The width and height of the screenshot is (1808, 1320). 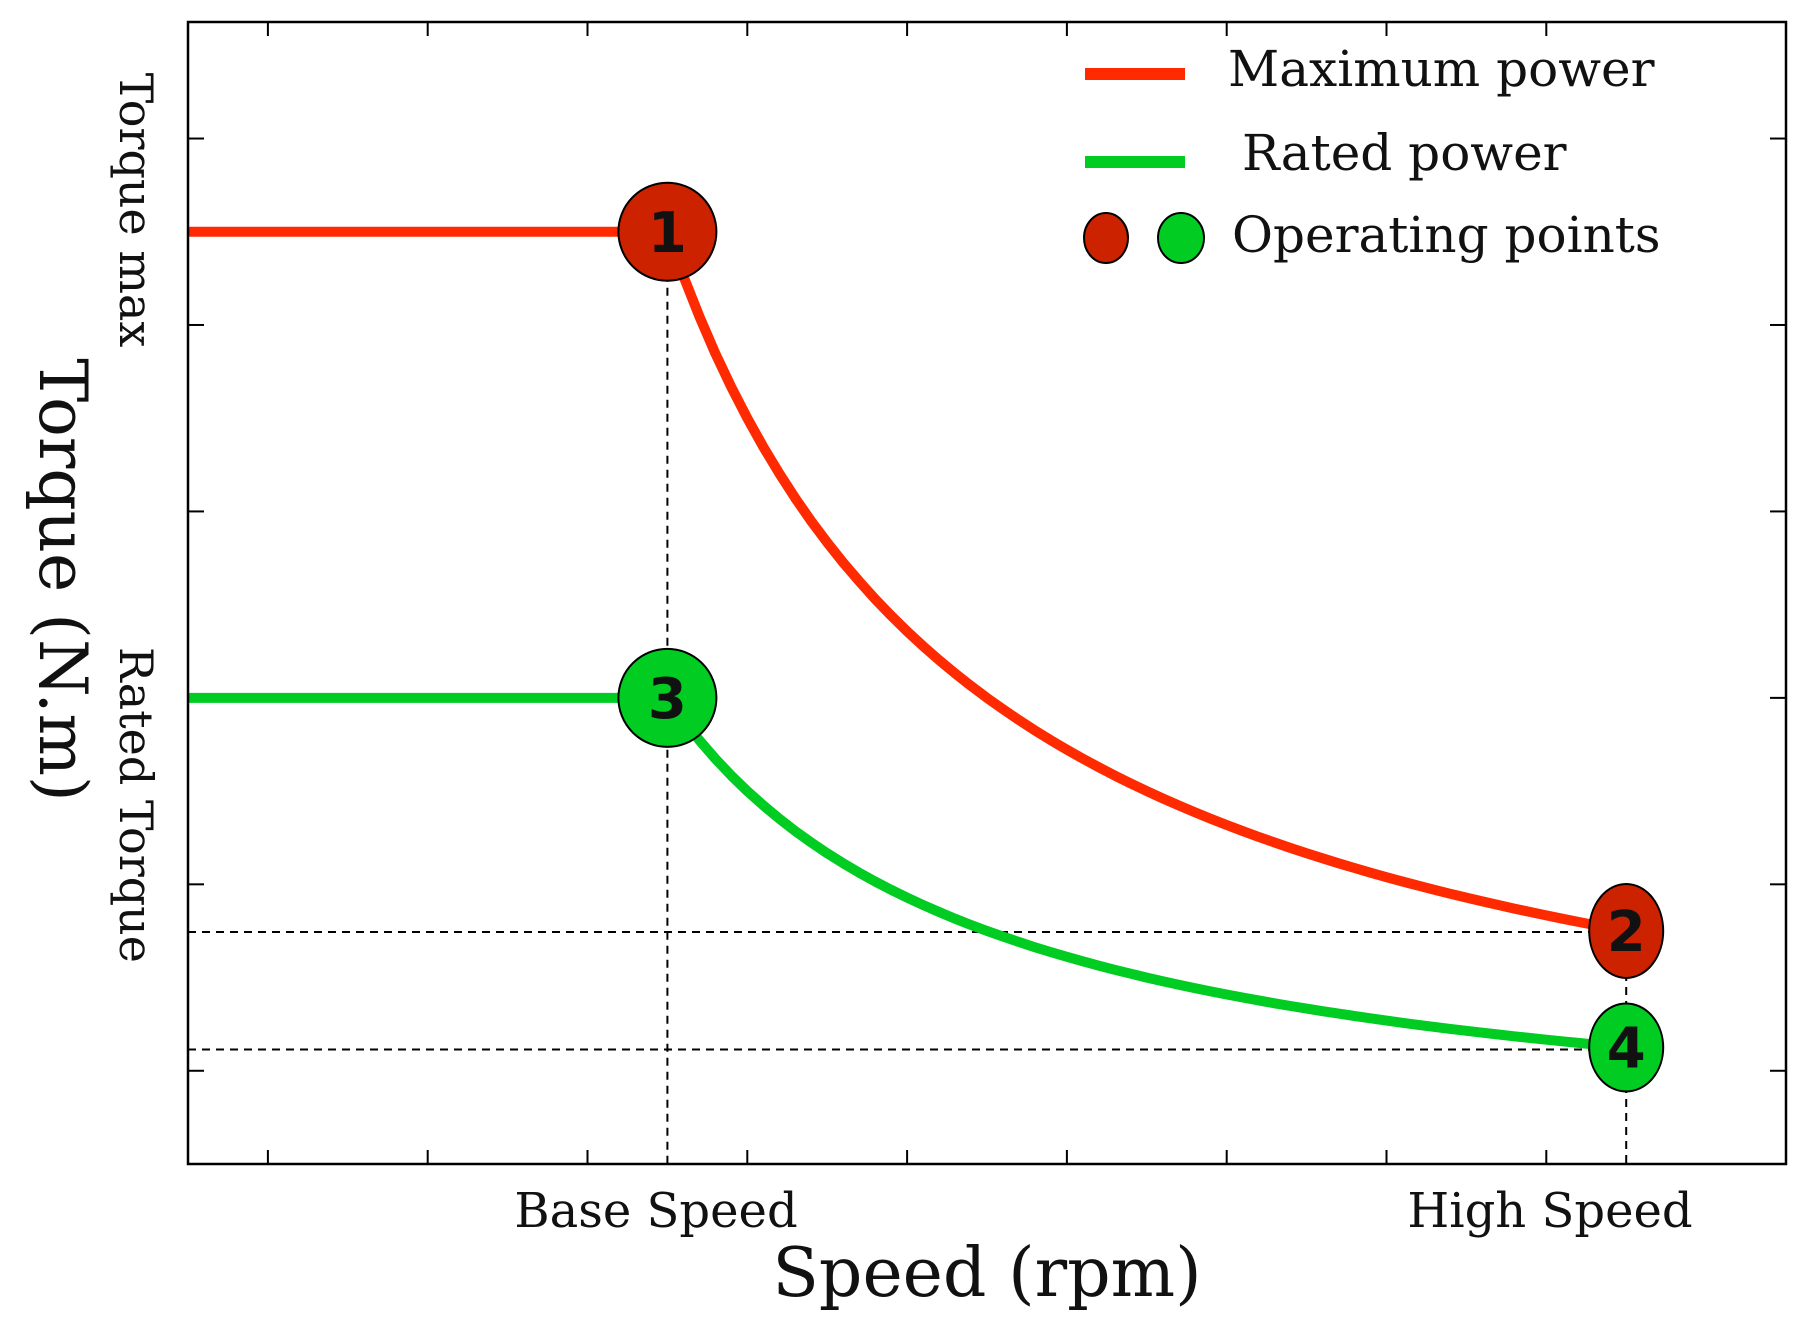 I want to click on x-axis-label: Speed (rpm), so click(x=986, y=1273).